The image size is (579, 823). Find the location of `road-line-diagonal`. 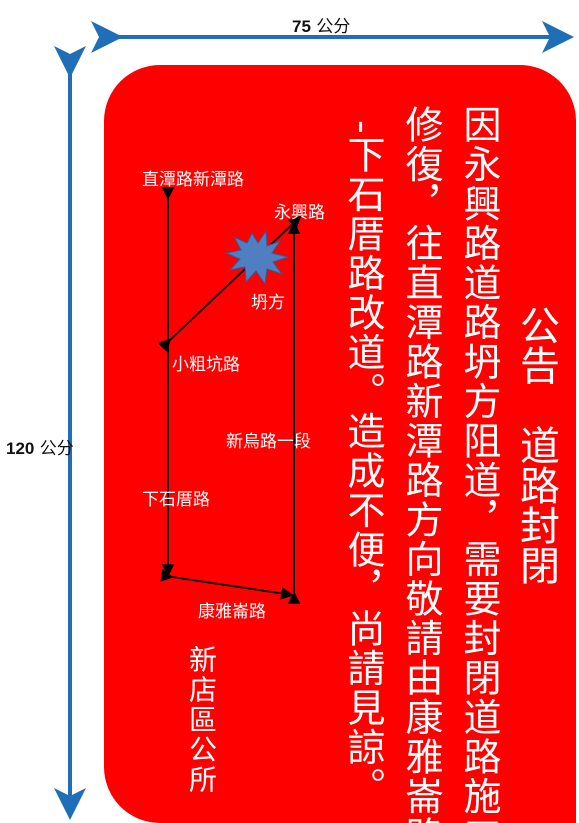

road-line-diagonal is located at coordinates (229, 283).